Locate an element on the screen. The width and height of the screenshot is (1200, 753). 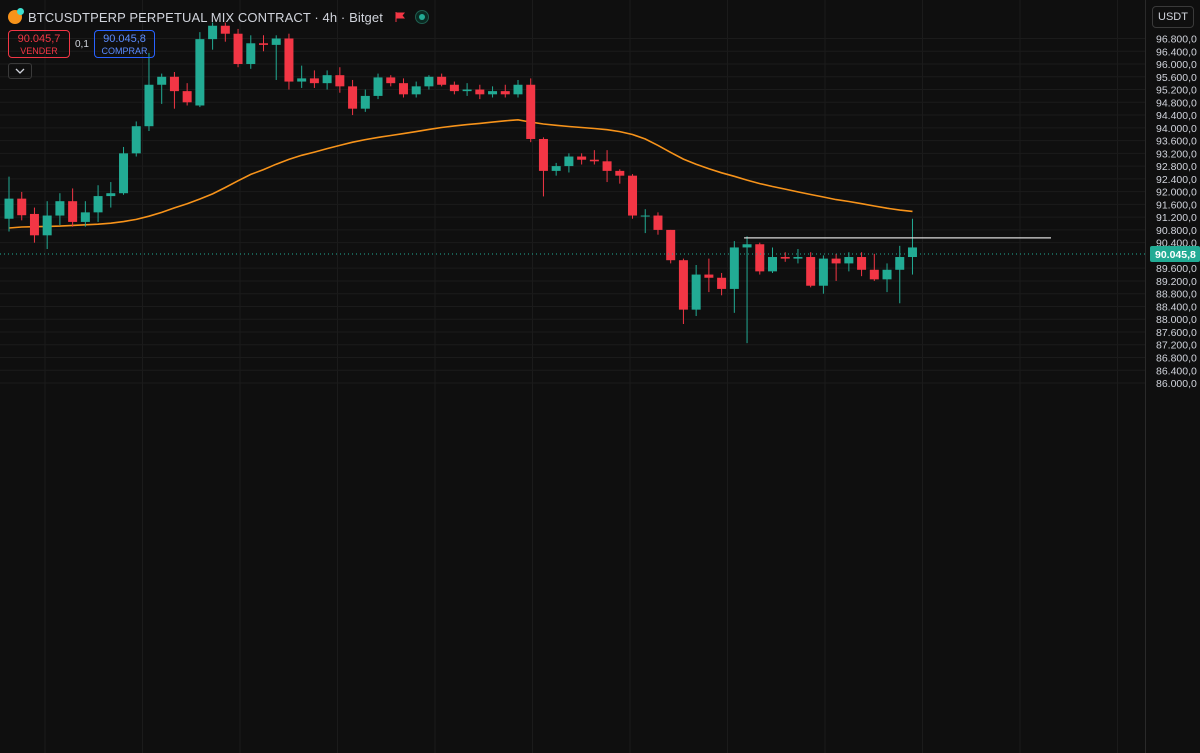
buy-button: 90.045,8 COMPRAR is located at coordinates (124, 44).